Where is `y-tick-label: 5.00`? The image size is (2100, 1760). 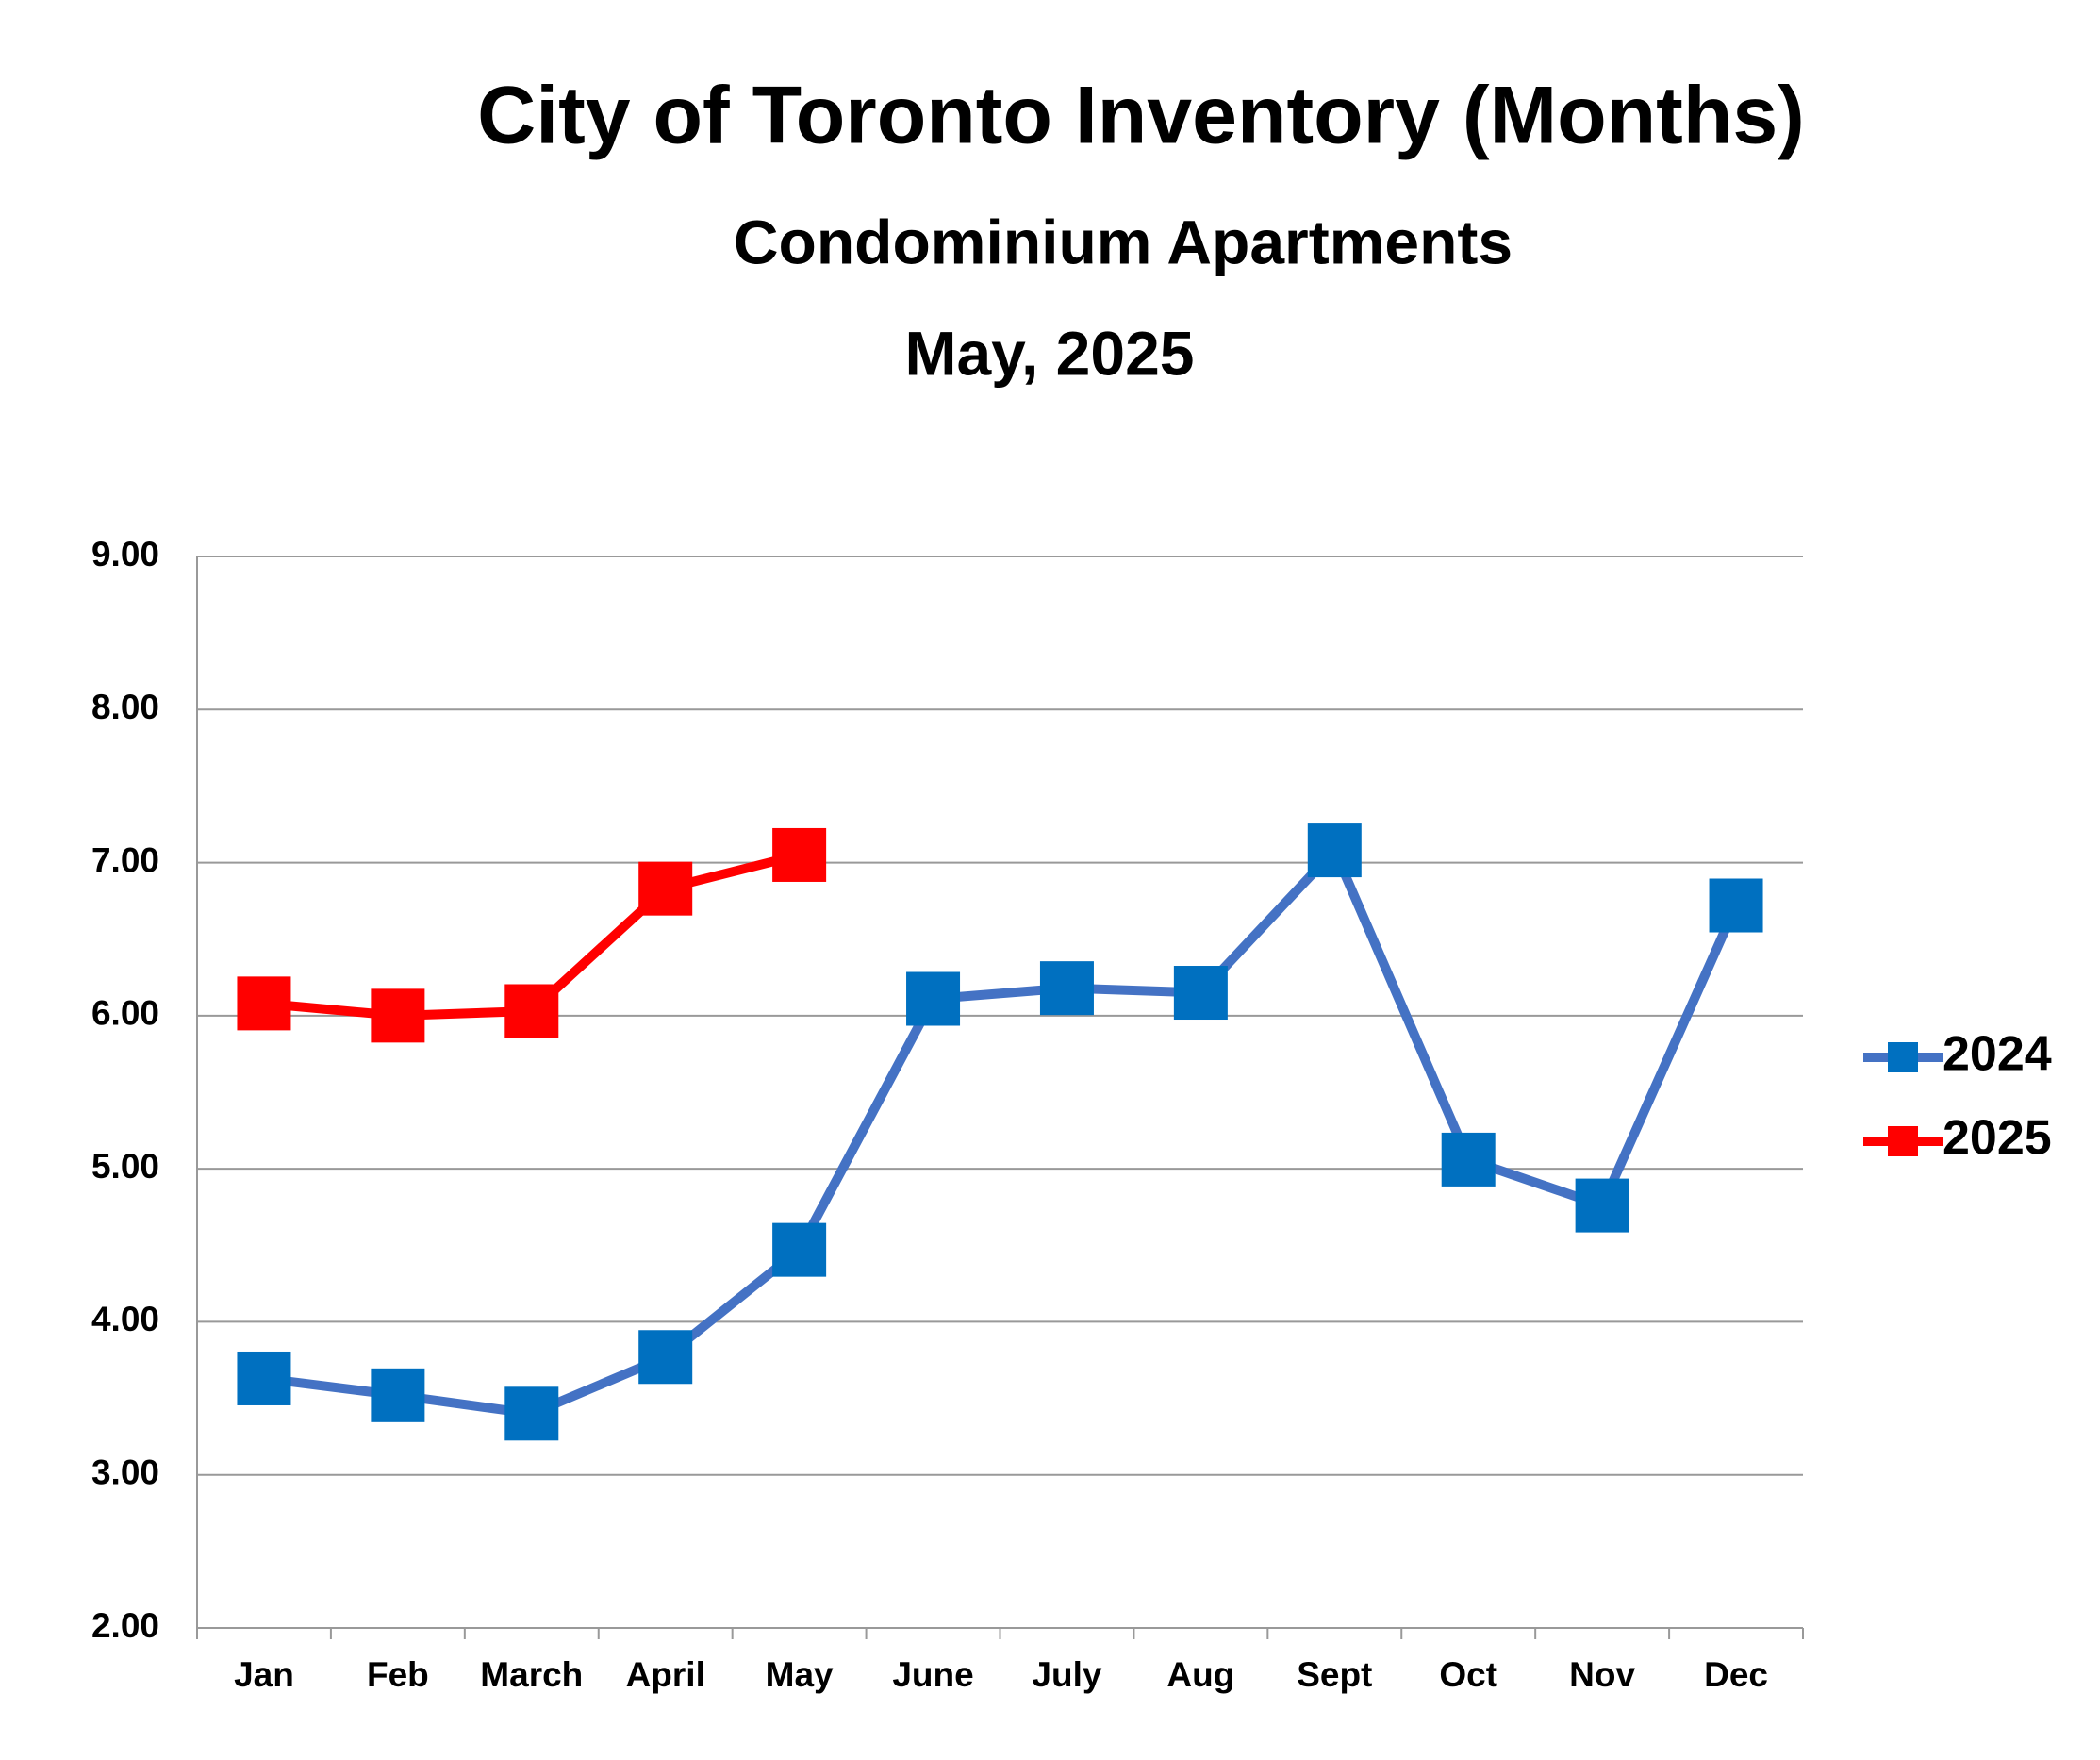 y-tick-label: 5.00 is located at coordinates (125, 1166).